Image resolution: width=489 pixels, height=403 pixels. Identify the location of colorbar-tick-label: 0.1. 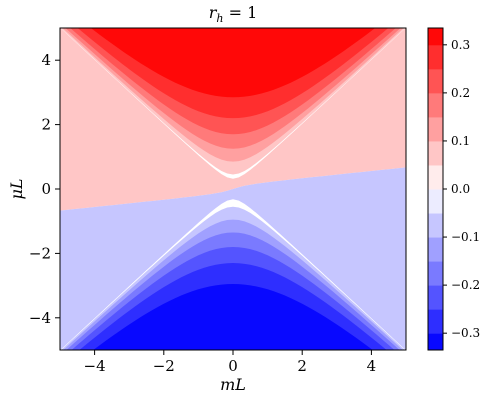
(460, 141).